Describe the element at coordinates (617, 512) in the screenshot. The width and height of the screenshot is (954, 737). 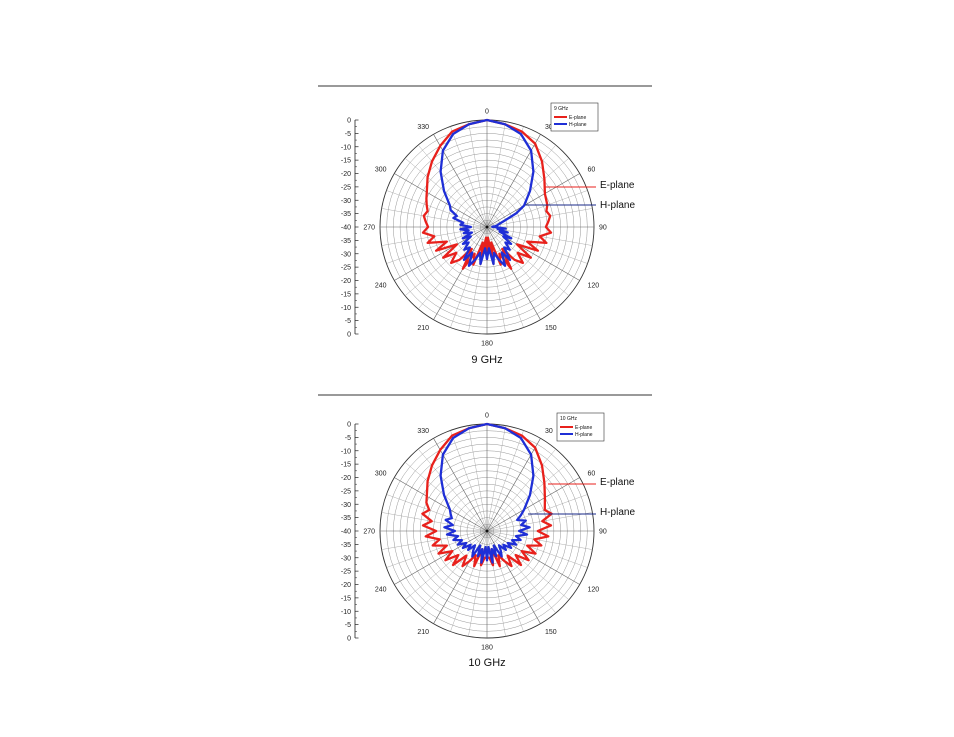
I see `h-plane-annotation: H-plane` at that location.